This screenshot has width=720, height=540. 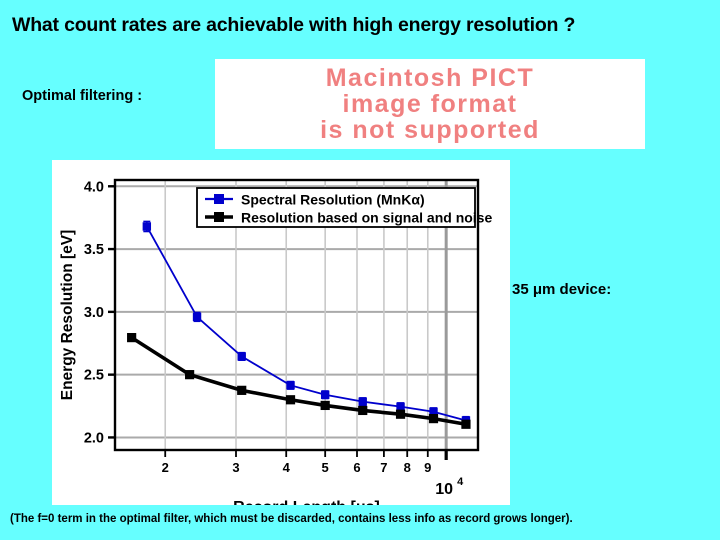 I want to click on ytick-label: 3.5, so click(x=94, y=250).